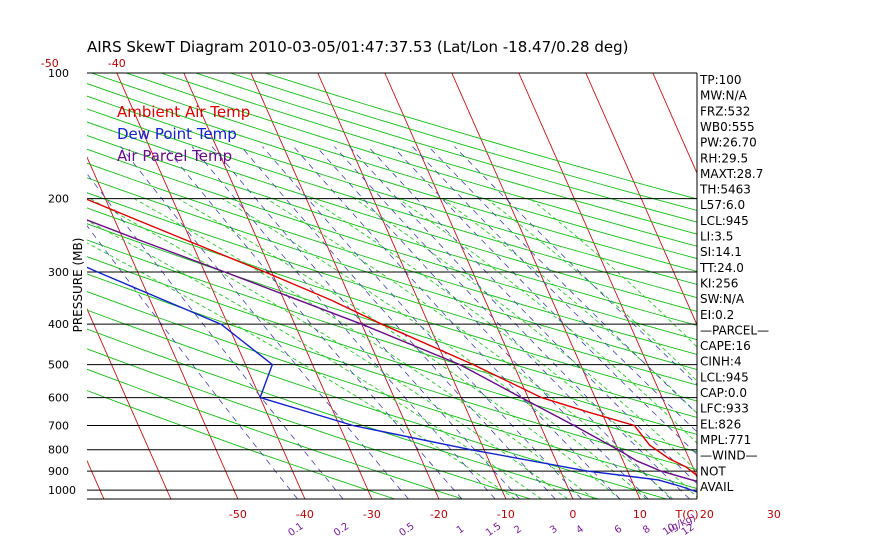  Describe the element at coordinates (734, 330) in the screenshot. I see `index-entry: —PARCEL—` at that location.